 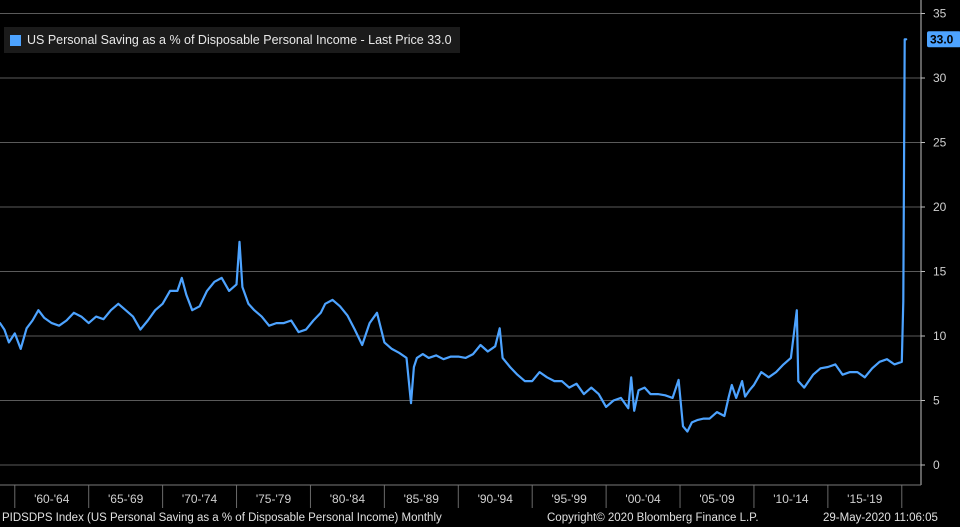 What do you see at coordinates (940, 143) in the screenshot?
I see `ytick-label-25: 25` at bounding box center [940, 143].